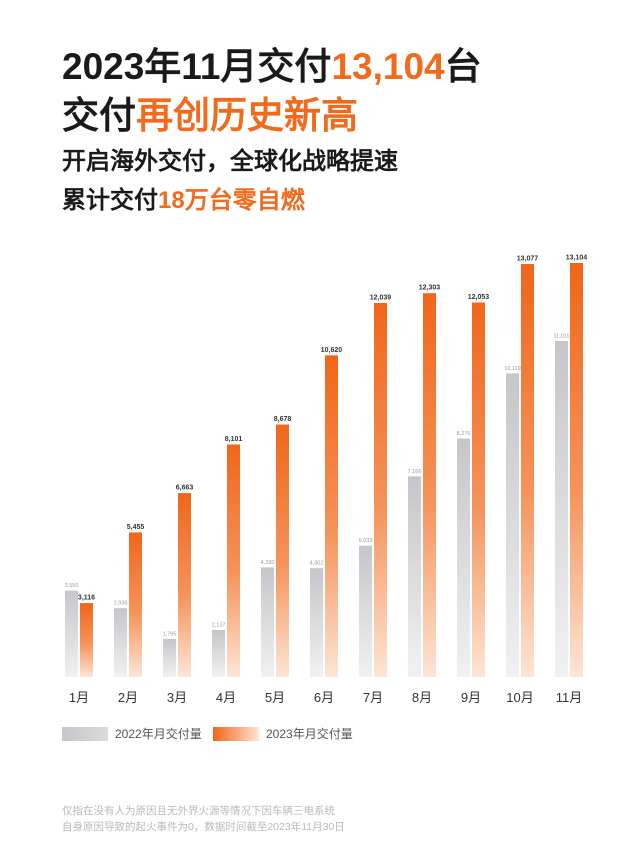  I want to click on month-label-4: 4月, so click(226, 697).